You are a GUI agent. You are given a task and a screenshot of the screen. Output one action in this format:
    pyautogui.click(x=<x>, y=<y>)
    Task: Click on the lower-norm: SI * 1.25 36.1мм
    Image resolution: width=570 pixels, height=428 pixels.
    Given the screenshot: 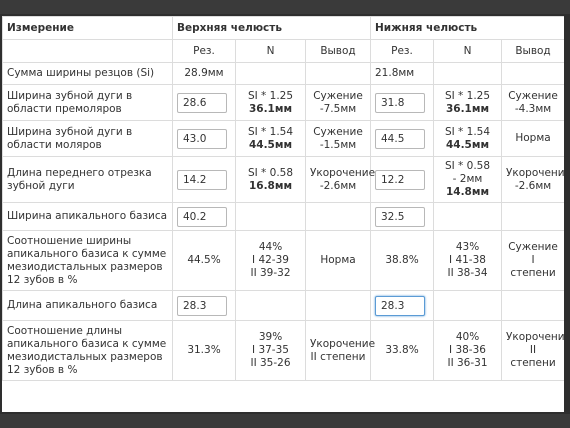 What is the action you would take?
    pyautogui.click(x=467, y=102)
    